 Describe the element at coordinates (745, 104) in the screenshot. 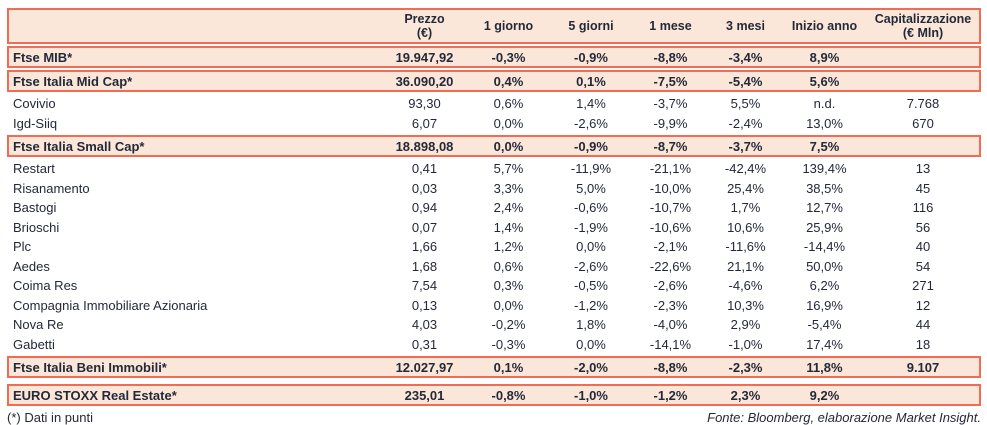

I see `row-3-mesi: 5,5%` at that location.